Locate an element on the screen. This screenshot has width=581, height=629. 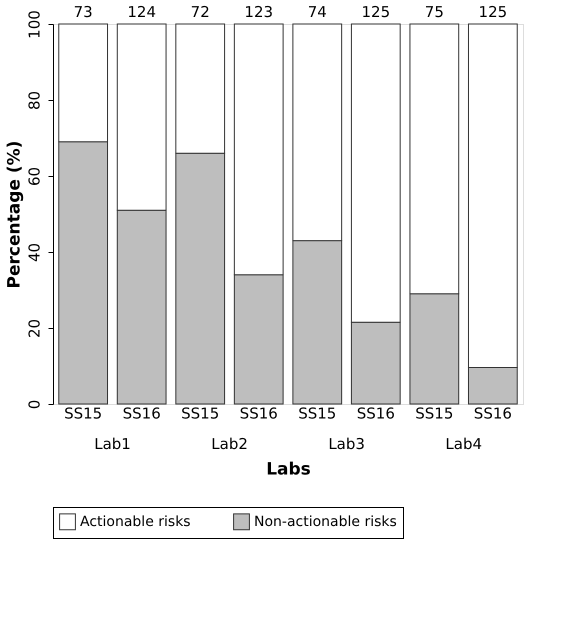
y-tick-label: 20 is located at coordinates (35, 328).